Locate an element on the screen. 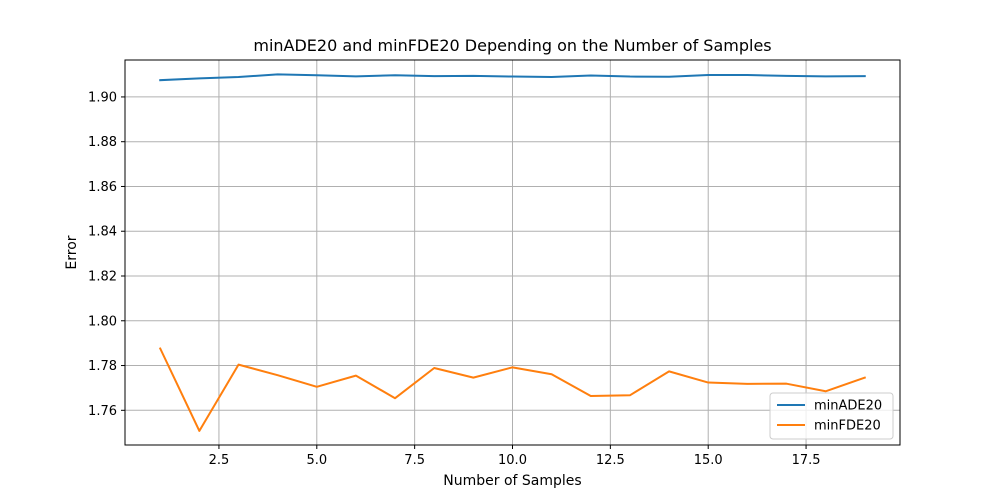 This screenshot has height=500, width=1000. y-tick-label: 1.86 is located at coordinates (102, 187).